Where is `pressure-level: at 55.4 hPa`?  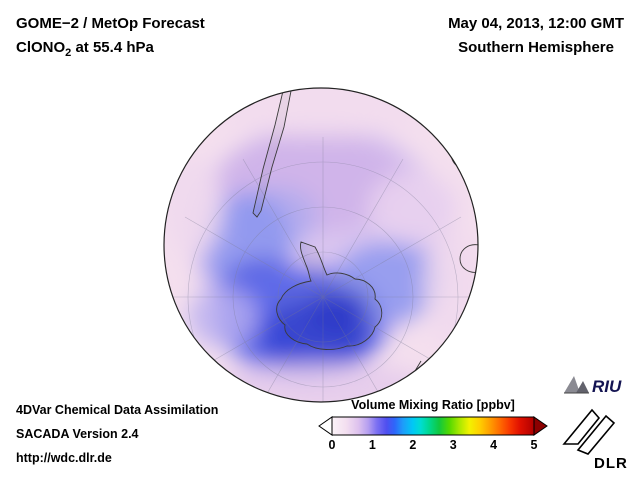
pressure-level: at 55.4 hPa is located at coordinates (112, 47).